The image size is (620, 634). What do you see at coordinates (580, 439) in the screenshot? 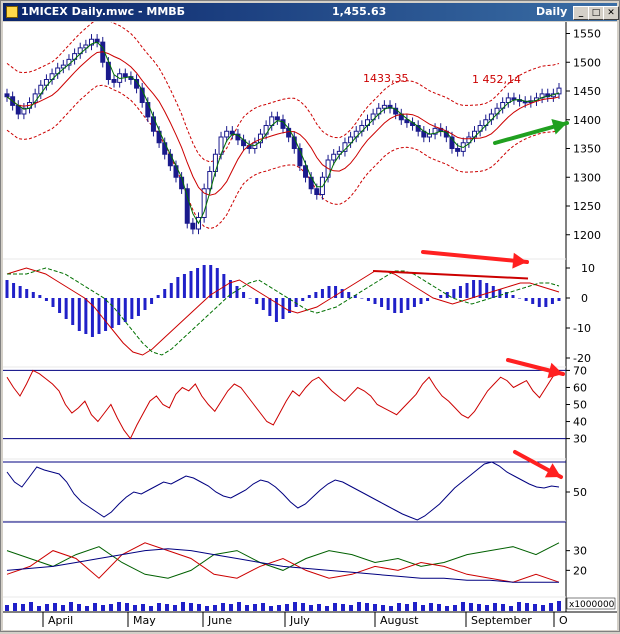
I see `rsi-tick-label: 30` at bounding box center [580, 439].